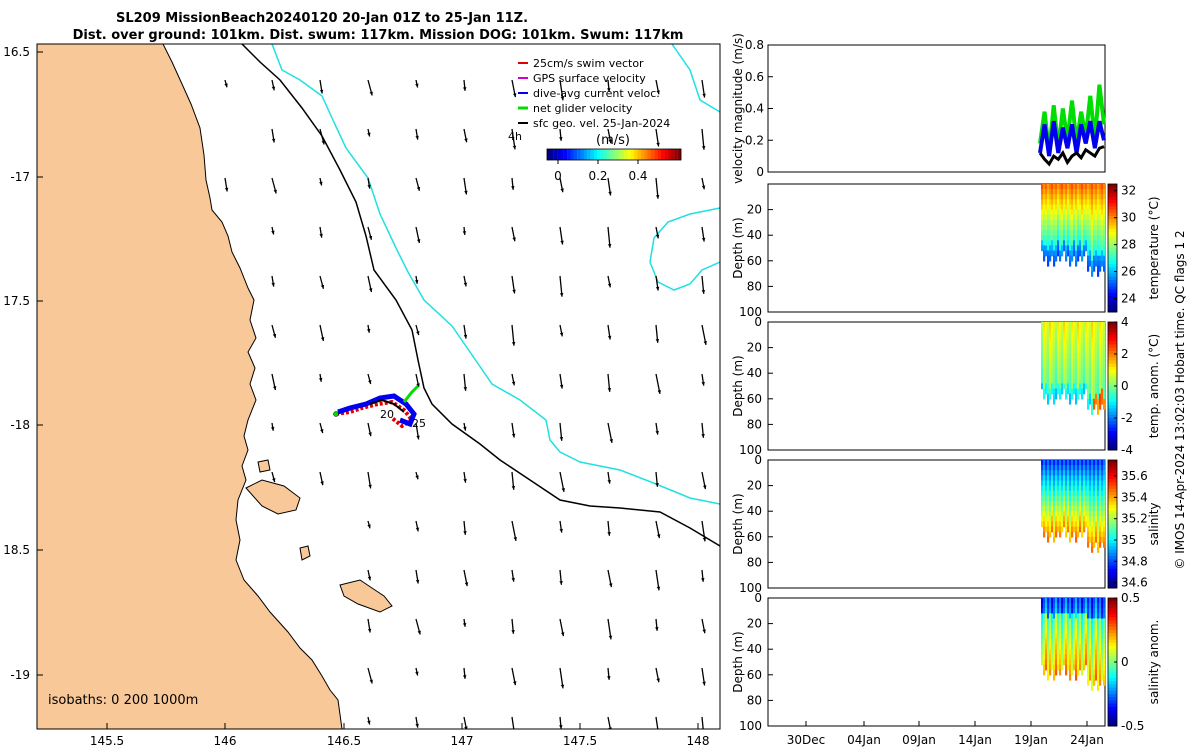 The height and width of the screenshot is (750, 1200). I want to click on legend-sfc-geo: sfc geo. vel. 25-Jan-2024, so click(601, 123).